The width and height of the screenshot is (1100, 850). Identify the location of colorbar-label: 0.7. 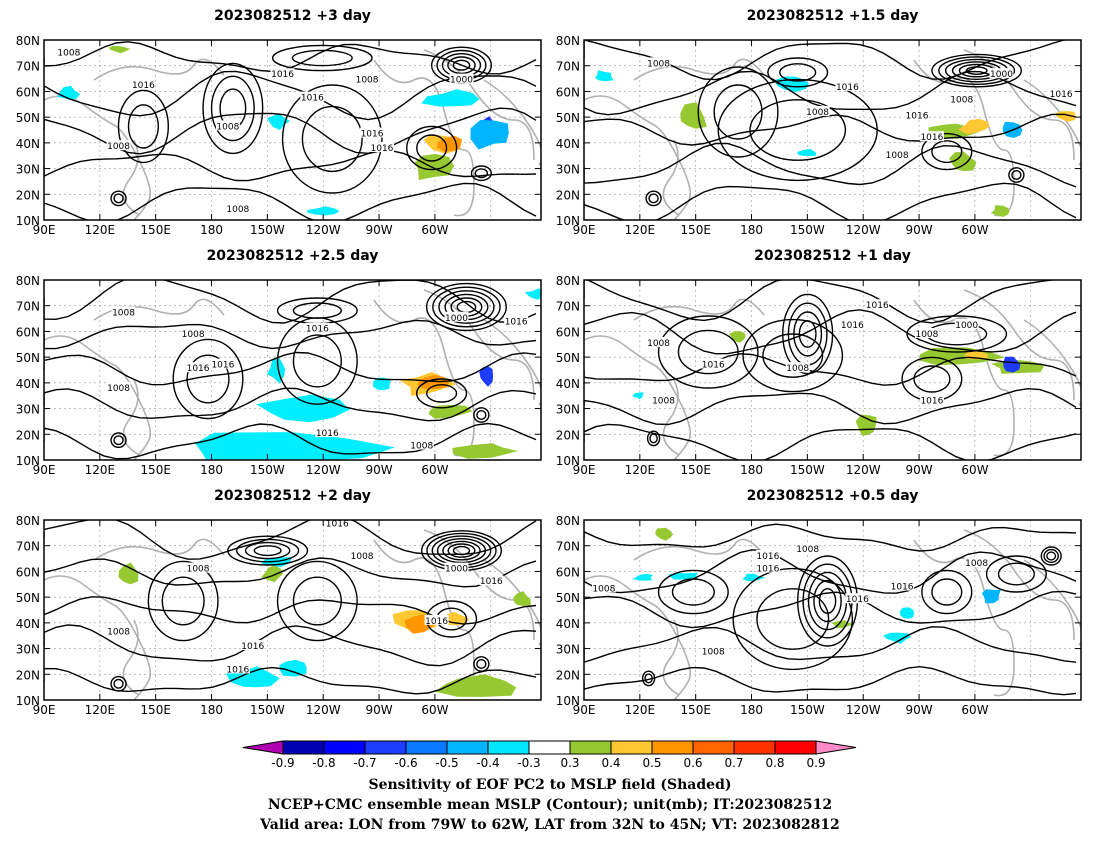
(733, 763).